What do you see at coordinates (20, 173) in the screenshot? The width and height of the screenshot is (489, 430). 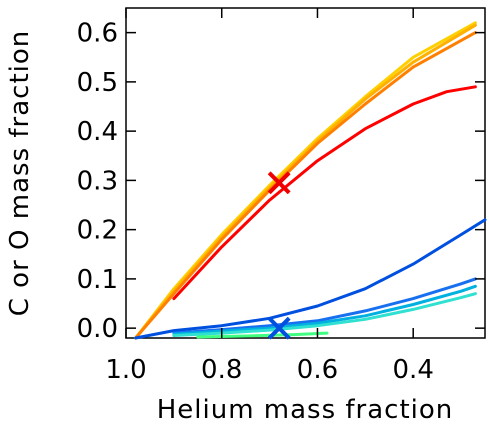 I see `y-axis-title: C or O mass fraction` at bounding box center [20, 173].